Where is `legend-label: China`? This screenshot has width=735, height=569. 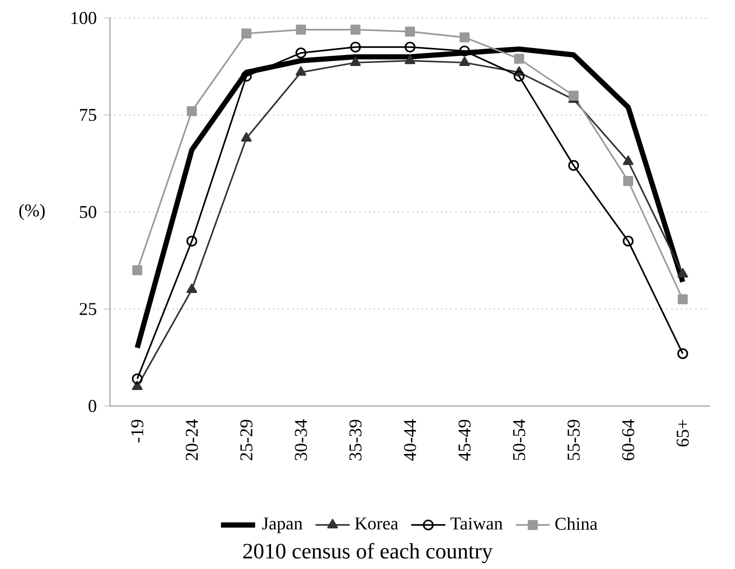 legend-label: China is located at coordinates (576, 523).